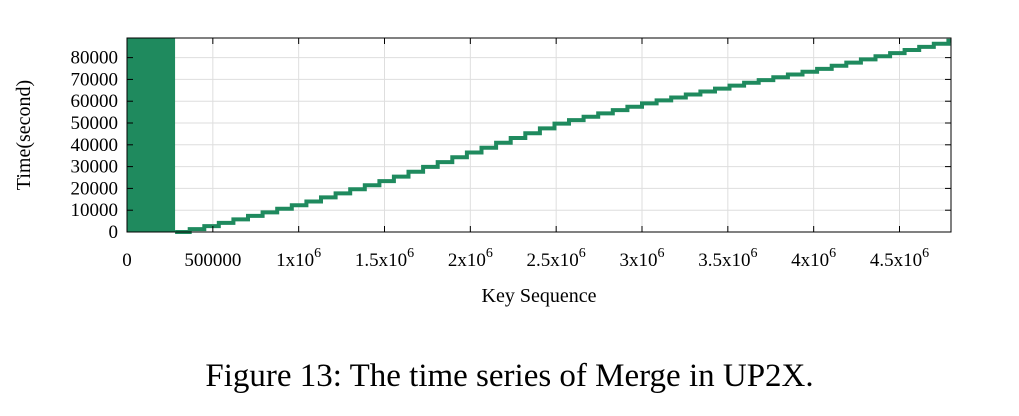  What do you see at coordinates (151, 135) in the screenshot?
I see `dense-data-block` at bounding box center [151, 135].